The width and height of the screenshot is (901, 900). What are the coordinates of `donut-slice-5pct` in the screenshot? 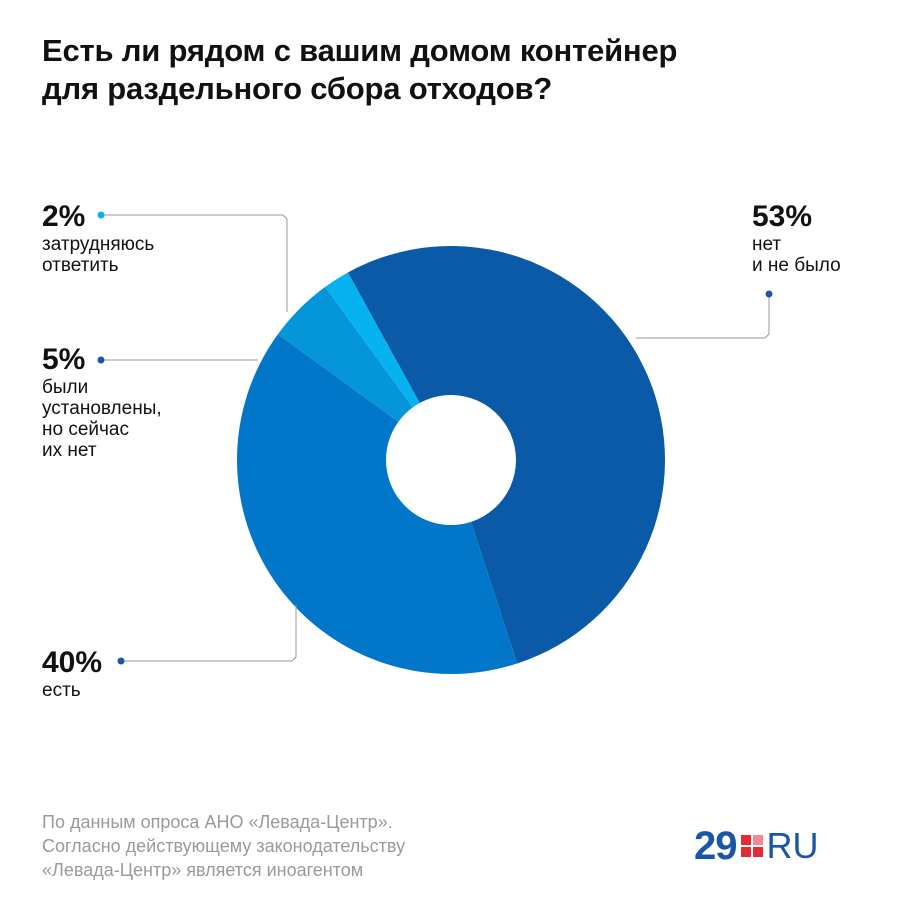 It's located at (345, 354).